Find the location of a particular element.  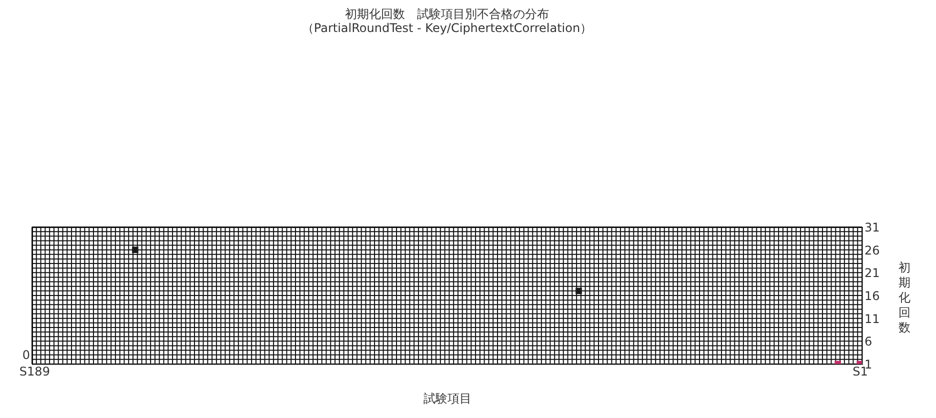

text: 0 is located at coordinates (26, 355).